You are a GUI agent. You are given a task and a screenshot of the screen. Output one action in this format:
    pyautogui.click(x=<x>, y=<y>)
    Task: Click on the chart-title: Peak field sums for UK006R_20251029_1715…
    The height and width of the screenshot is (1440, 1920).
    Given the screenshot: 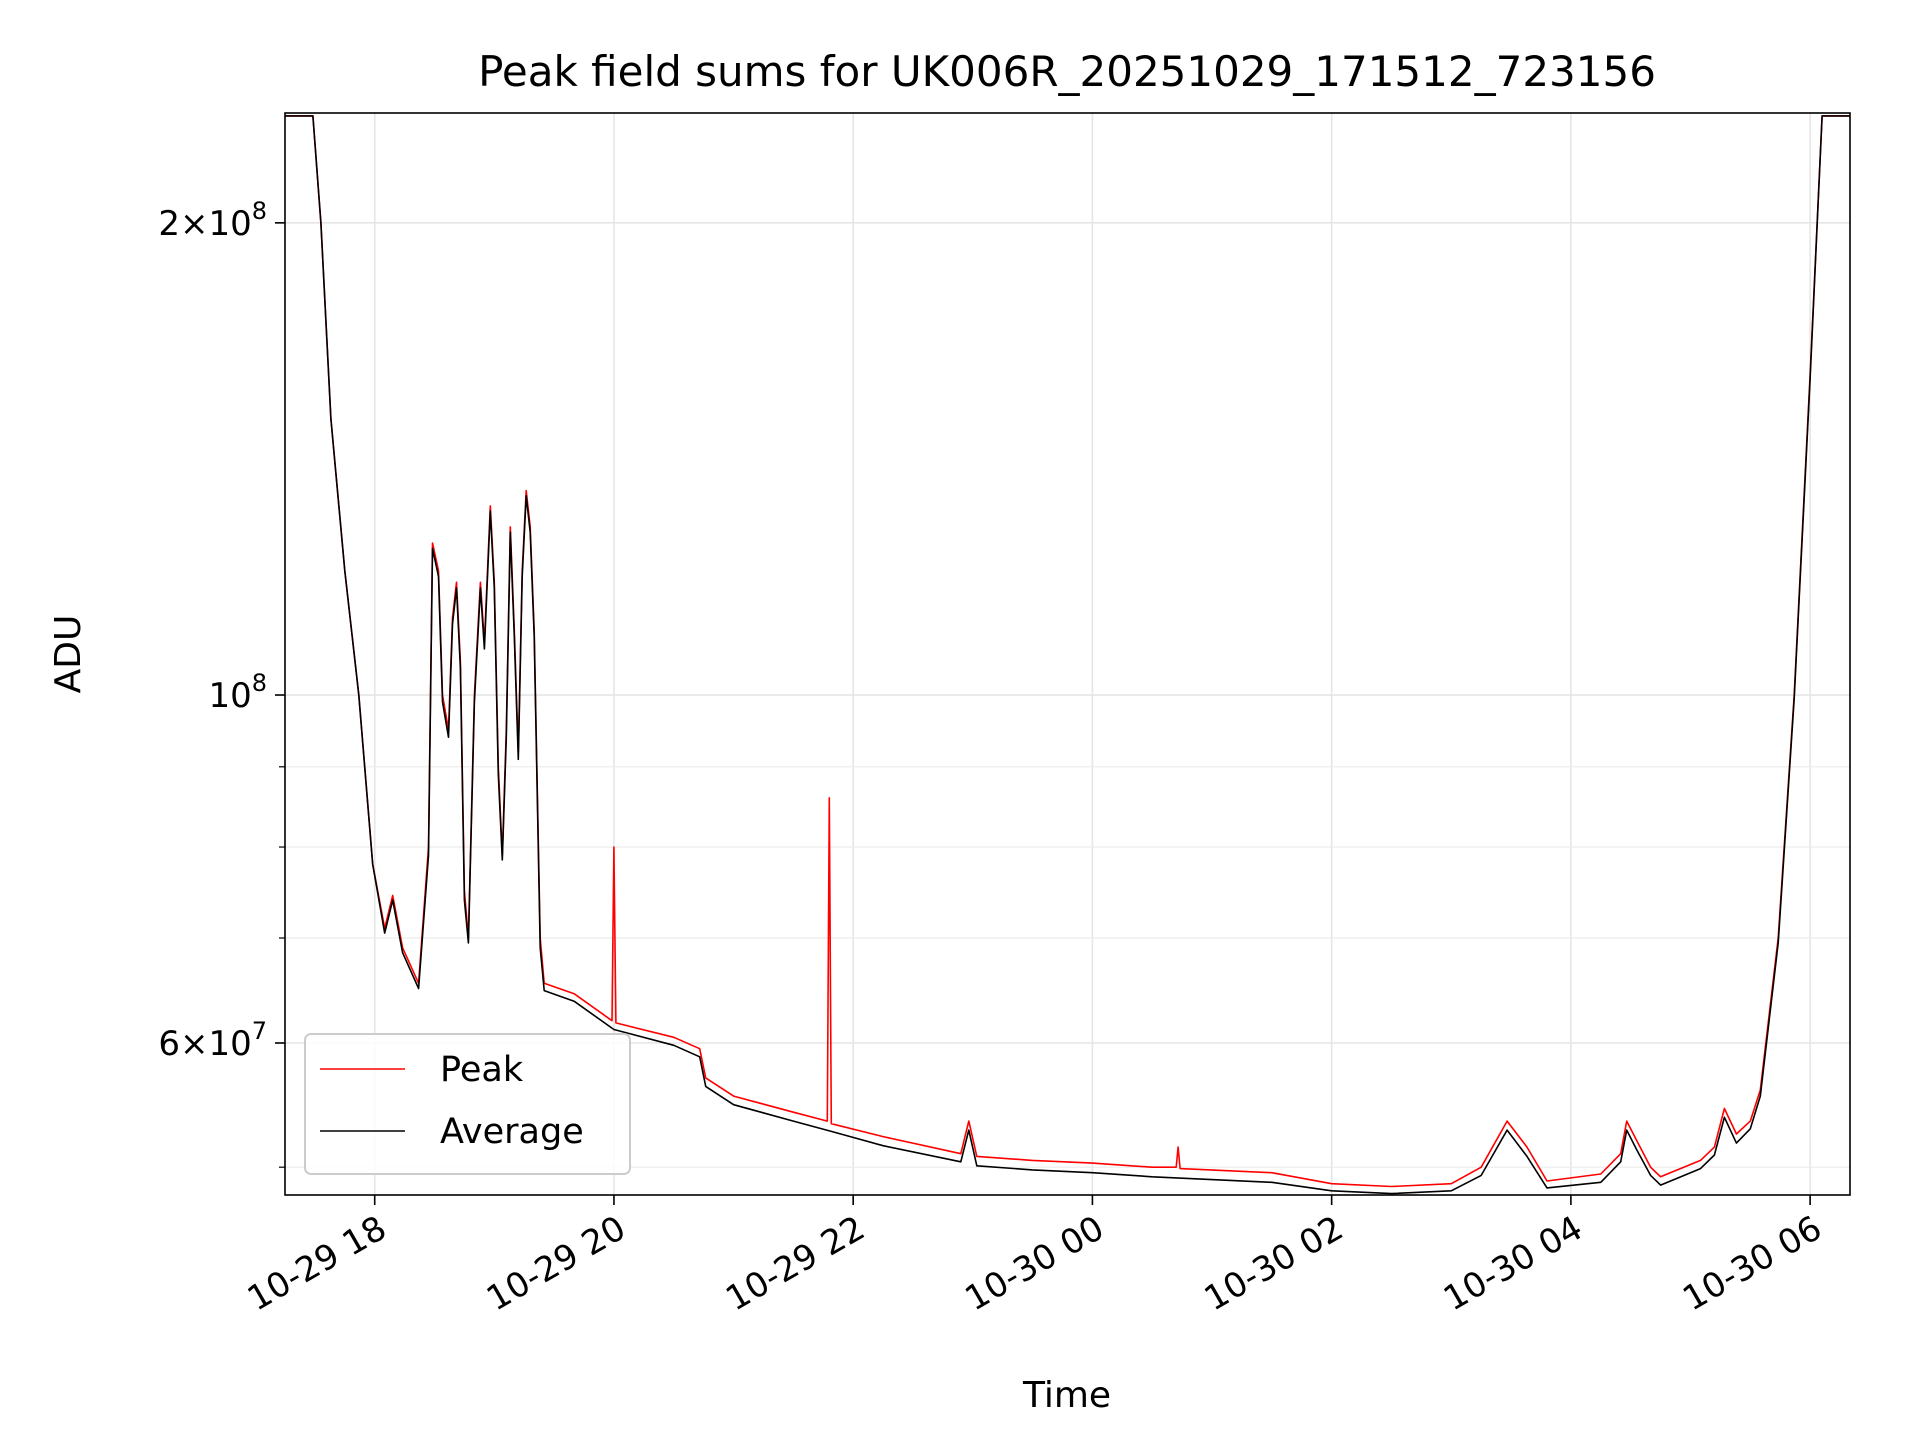 What is the action you would take?
    pyautogui.click(x=1067, y=71)
    